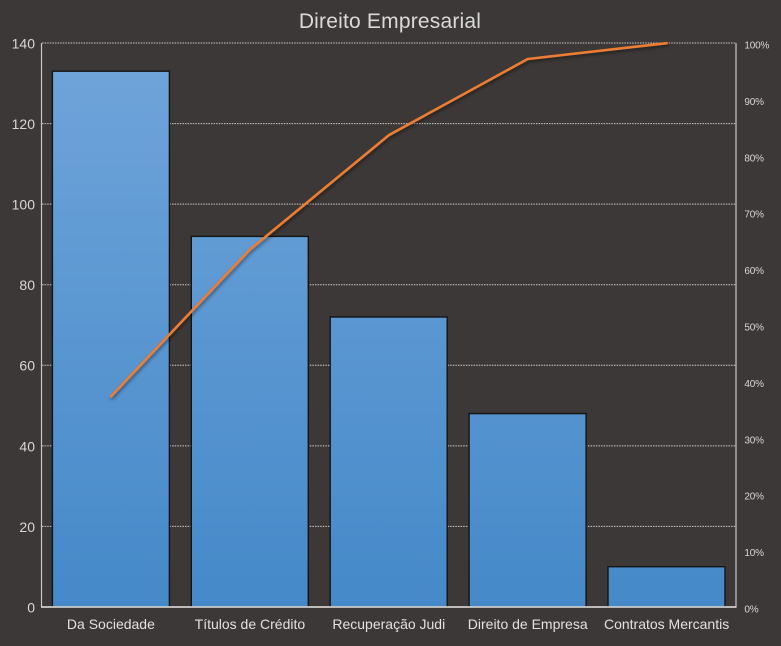 This screenshot has height=646, width=781. Describe the element at coordinates (250, 624) in the screenshot. I see `svg-text: Títulos de Crédito` at that location.